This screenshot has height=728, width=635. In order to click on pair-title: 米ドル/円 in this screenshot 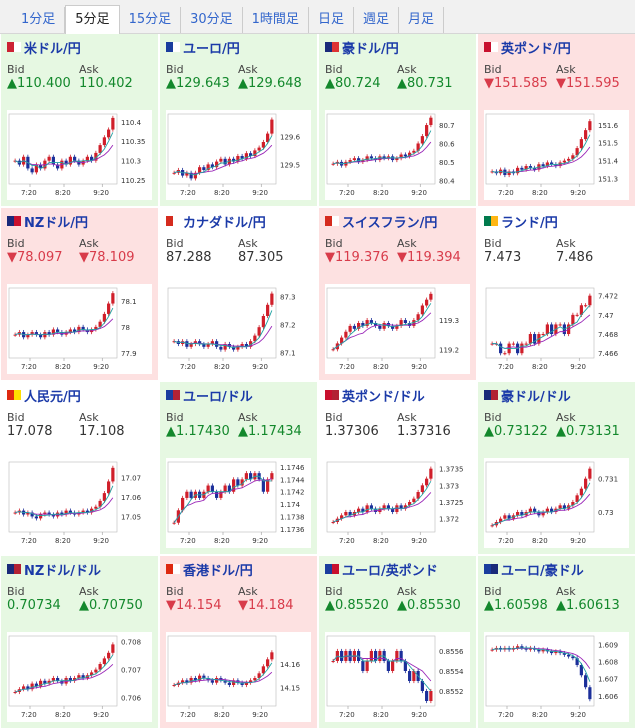, I will do `click(80, 47)`.